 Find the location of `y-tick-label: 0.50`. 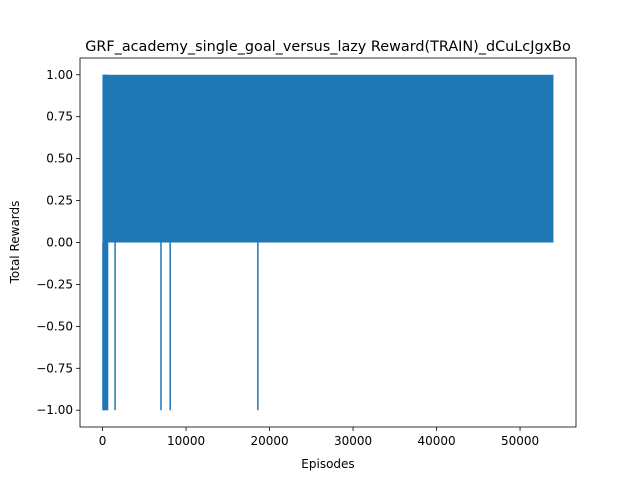

y-tick-label: 0.50 is located at coordinates (59, 159).